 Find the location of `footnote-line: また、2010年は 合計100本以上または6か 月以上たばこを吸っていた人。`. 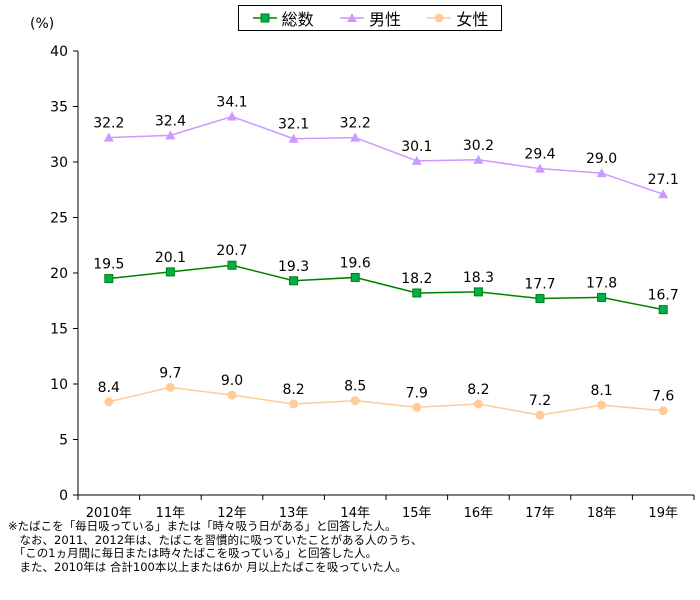

footnote-line: また、2010年は 合計100本以上または6か 月以上たばこを吸っていた人。 is located at coordinates (207, 566).